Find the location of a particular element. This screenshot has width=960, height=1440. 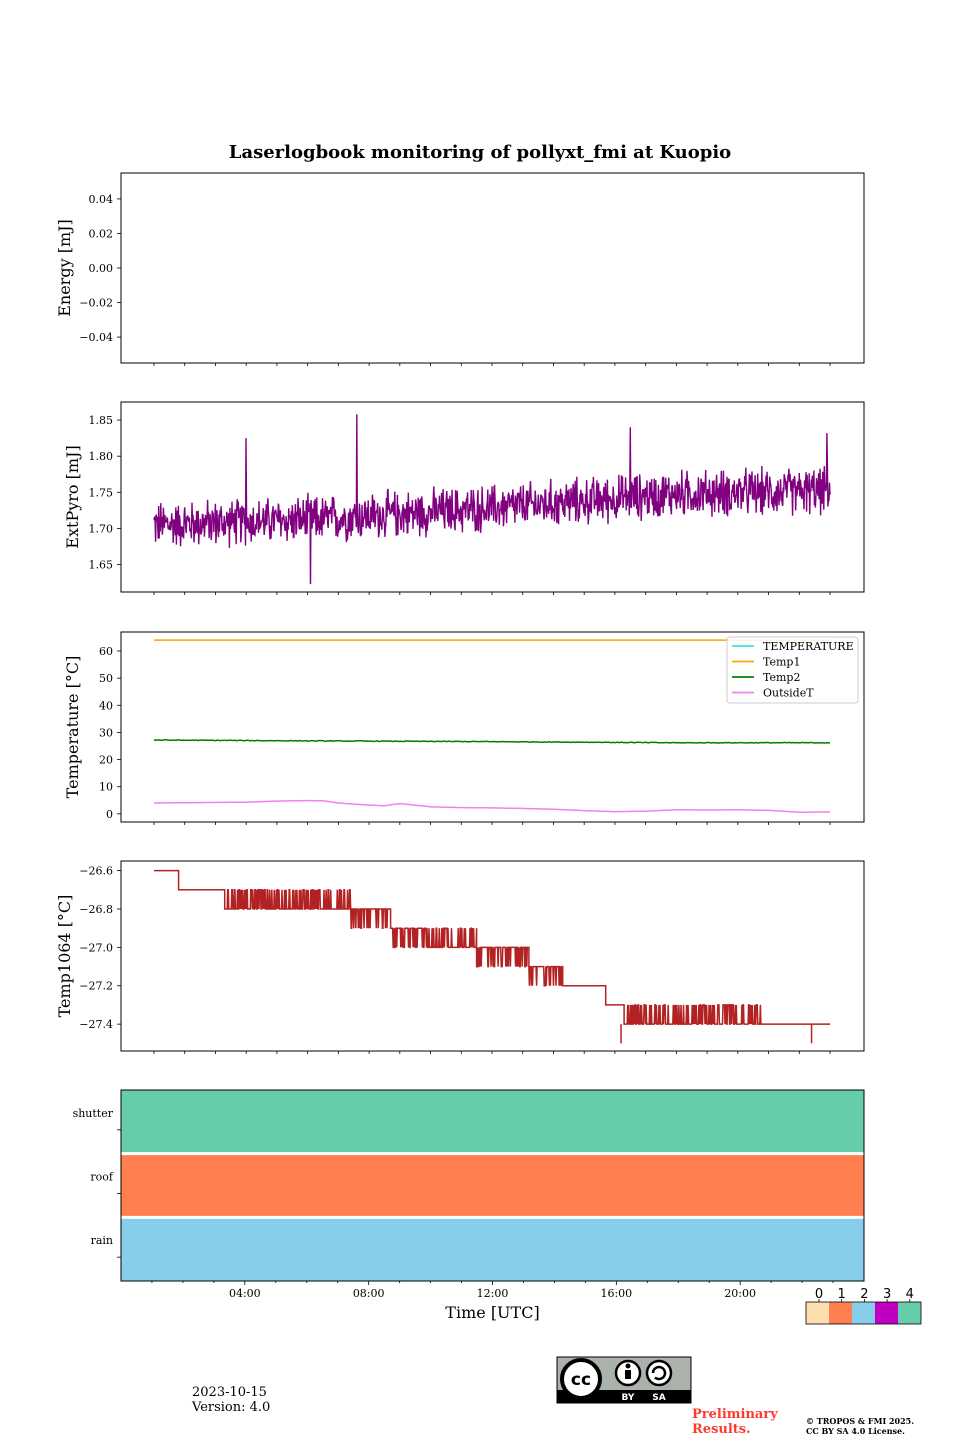

colorbar-frame is located at coordinates (863, 1313).